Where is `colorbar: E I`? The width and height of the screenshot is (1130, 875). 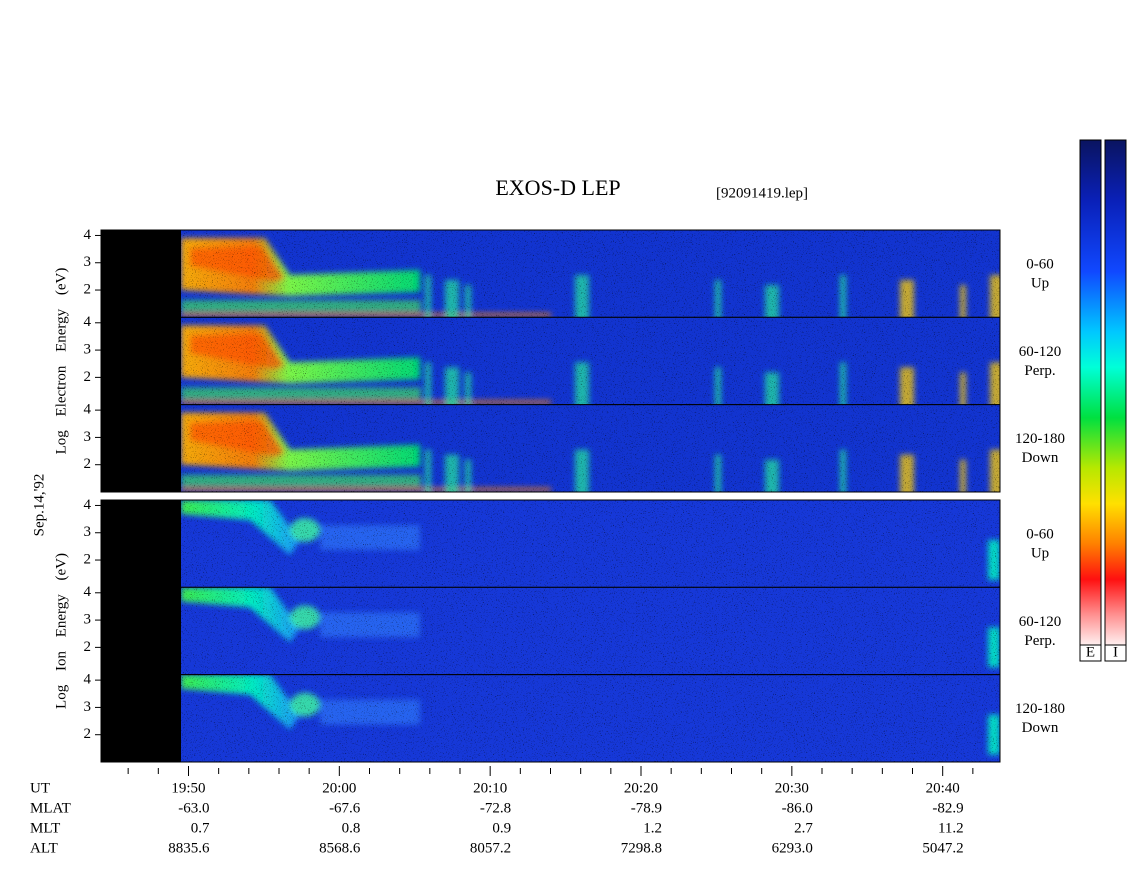 colorbar: E I is located at coordinates (1103, 400).